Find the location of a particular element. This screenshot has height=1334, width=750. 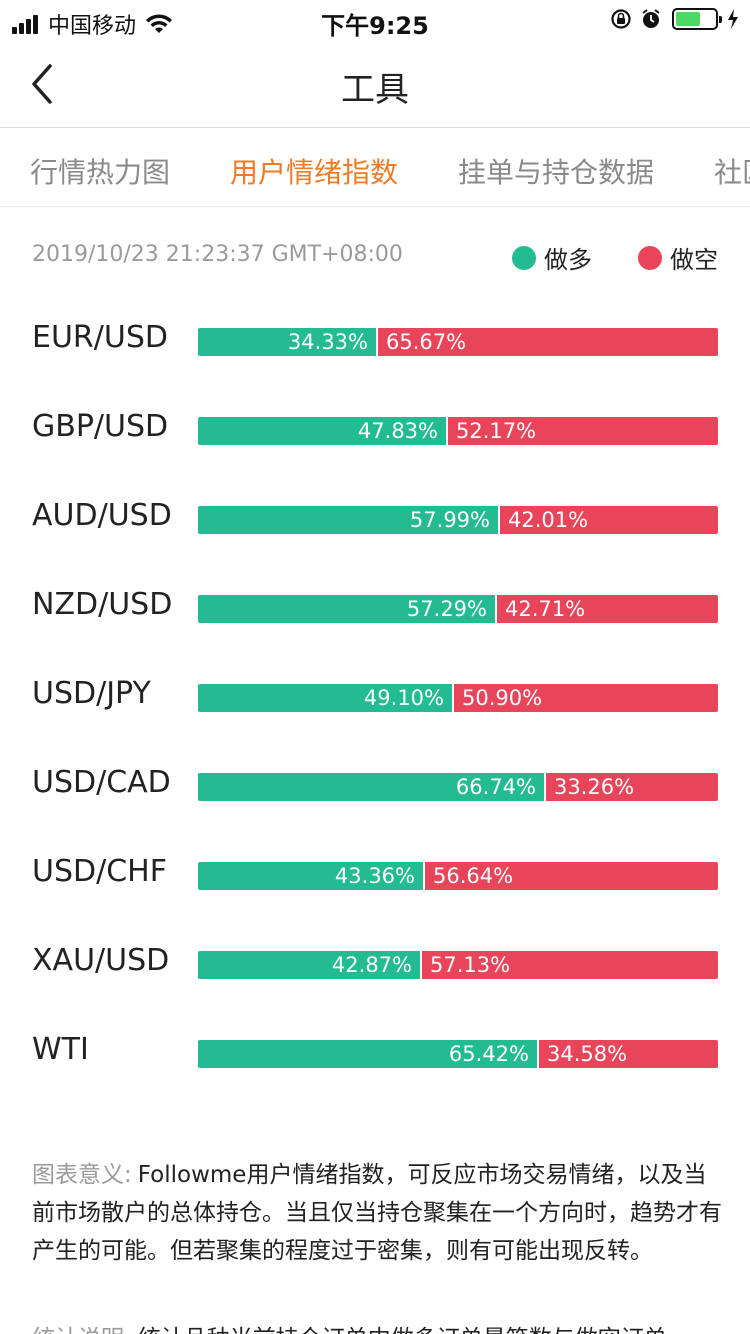

sentiment-bar: 34.33% 65.67% is located at coordinates (458, 342).